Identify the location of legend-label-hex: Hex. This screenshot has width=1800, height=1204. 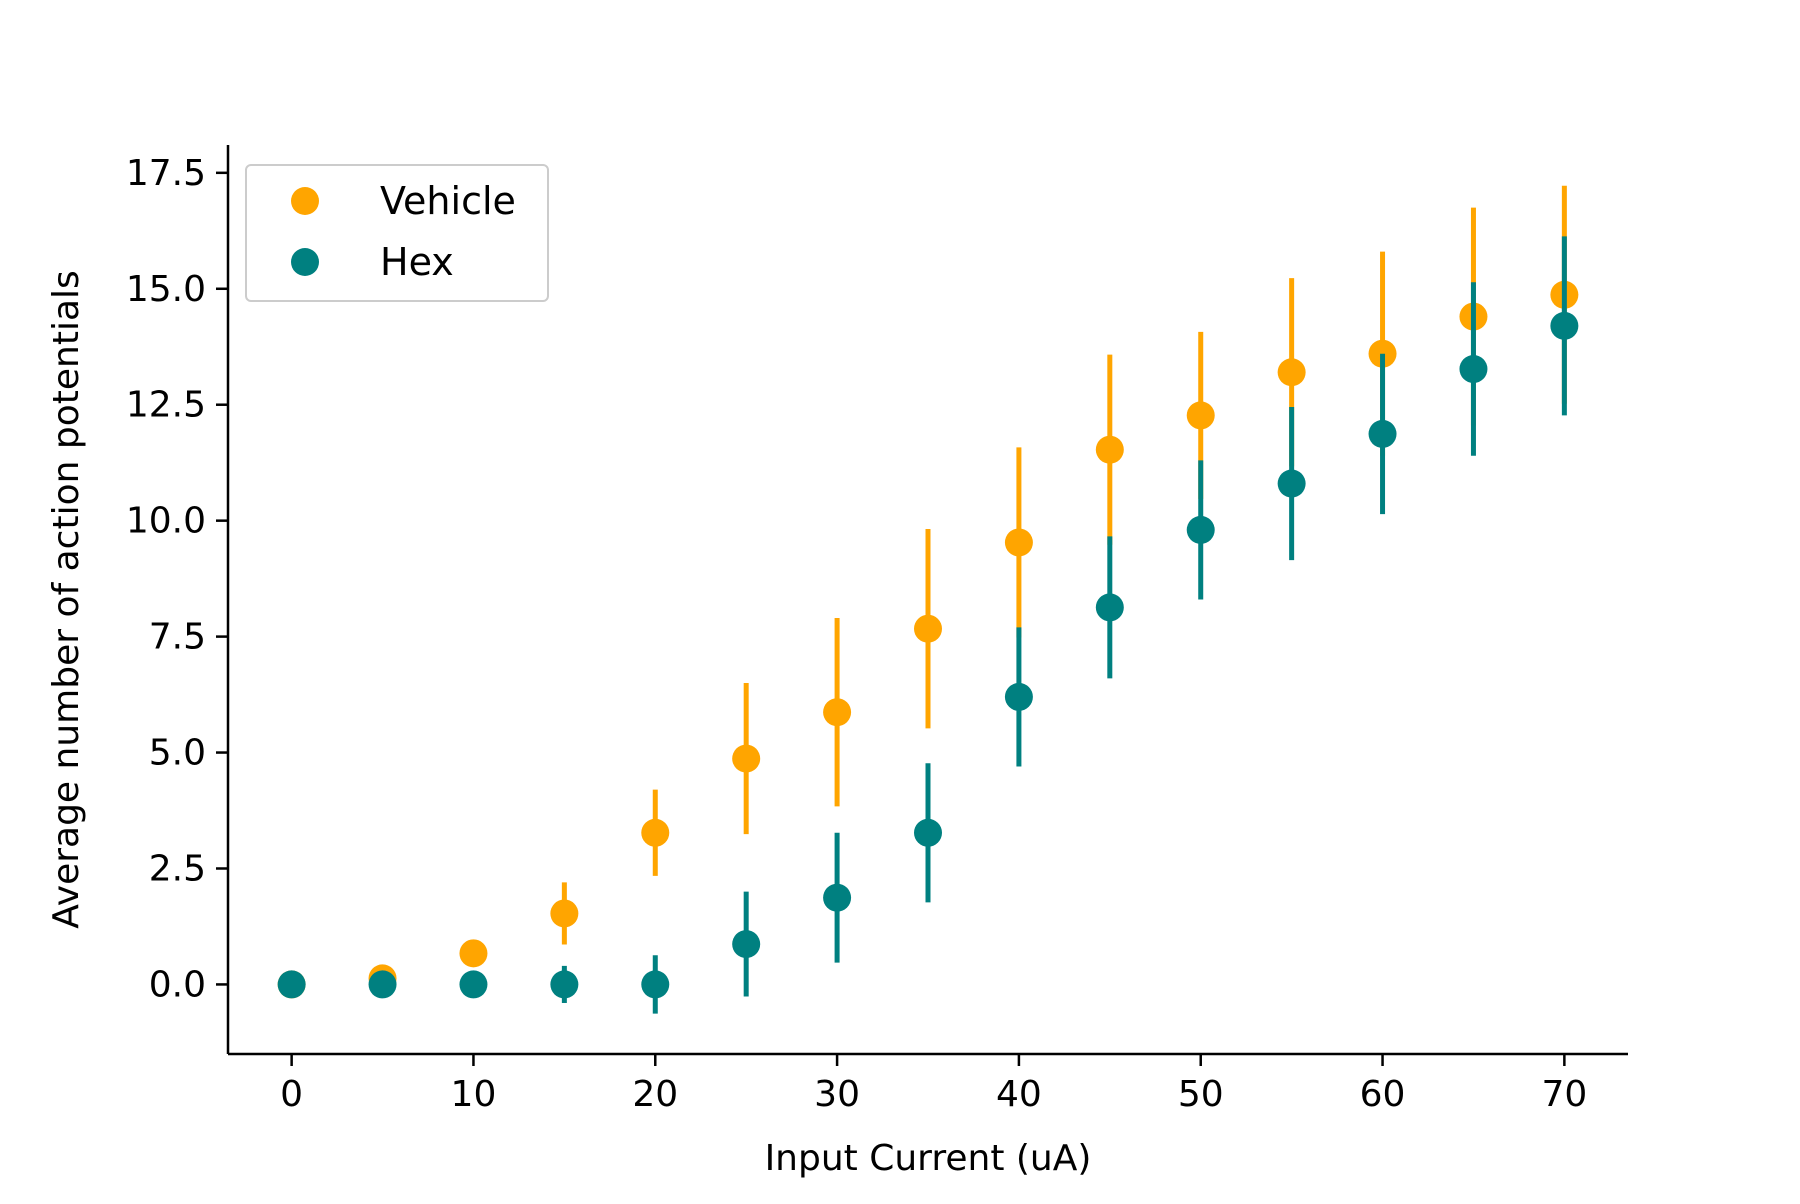
(417, 262).